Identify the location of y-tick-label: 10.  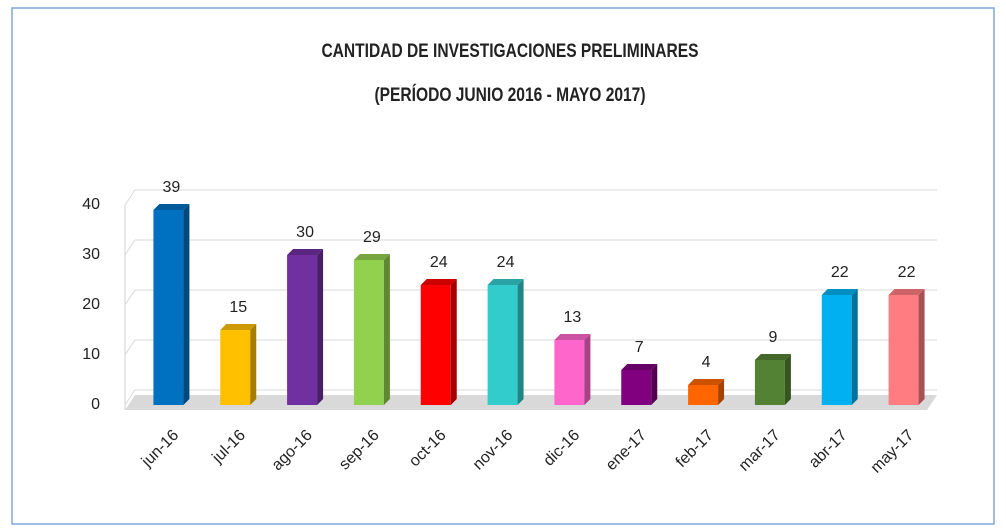
(91, 354).